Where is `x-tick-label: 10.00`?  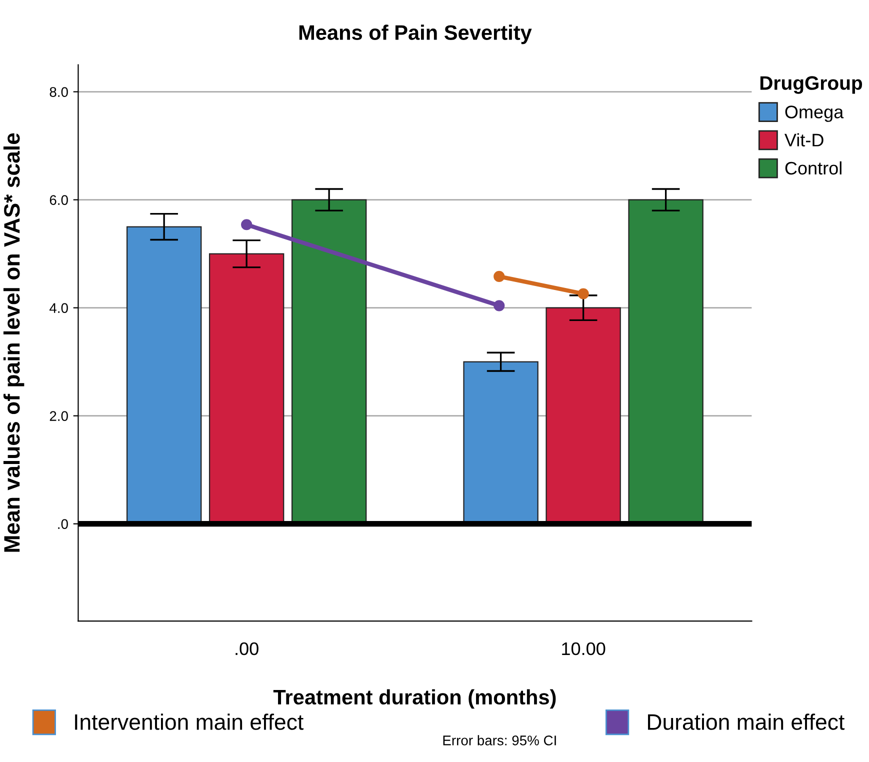
x-tick-label: 10.00 is located at coordinates (584, 649).